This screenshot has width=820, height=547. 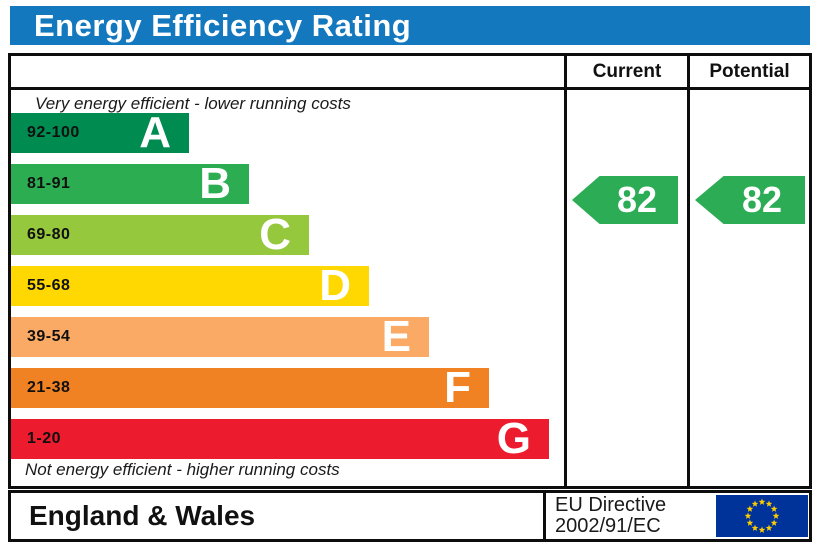 What do you see at coordinates (637, 199) in the screenshot?
I see `current-rating-value: 82` at bounding box center [637, 199].